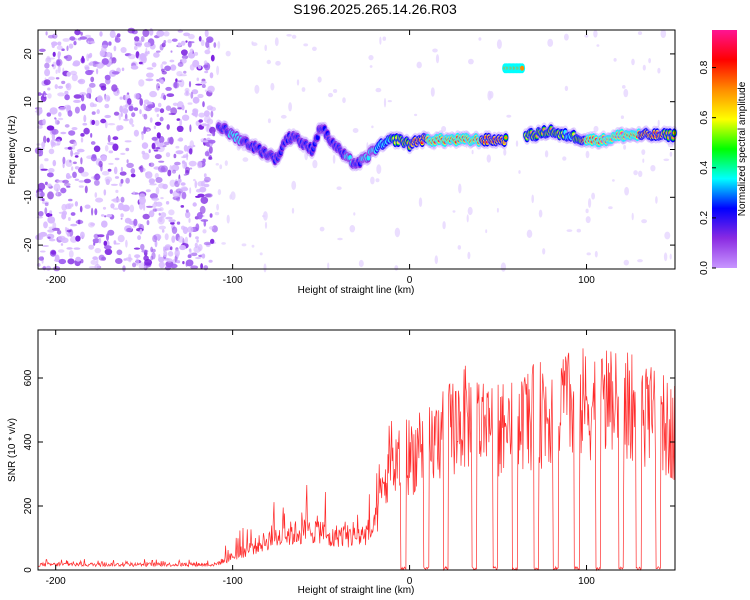 The height and width of the screenshot is (600, 750). What do you see at coordinates (317, 137) in the screenshot?
I see `signal-band` at bounding box center [317, 137].